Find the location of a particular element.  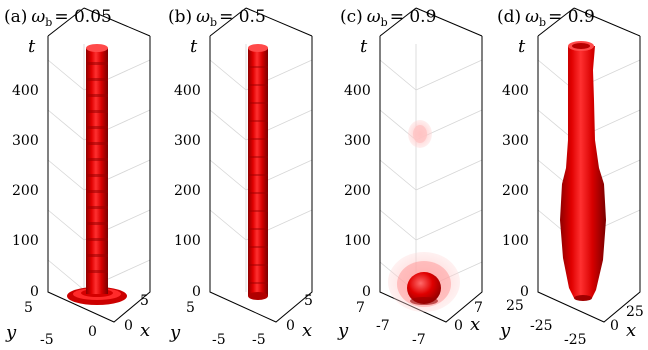

panel-b-surface is located at coordinates (258, 172).